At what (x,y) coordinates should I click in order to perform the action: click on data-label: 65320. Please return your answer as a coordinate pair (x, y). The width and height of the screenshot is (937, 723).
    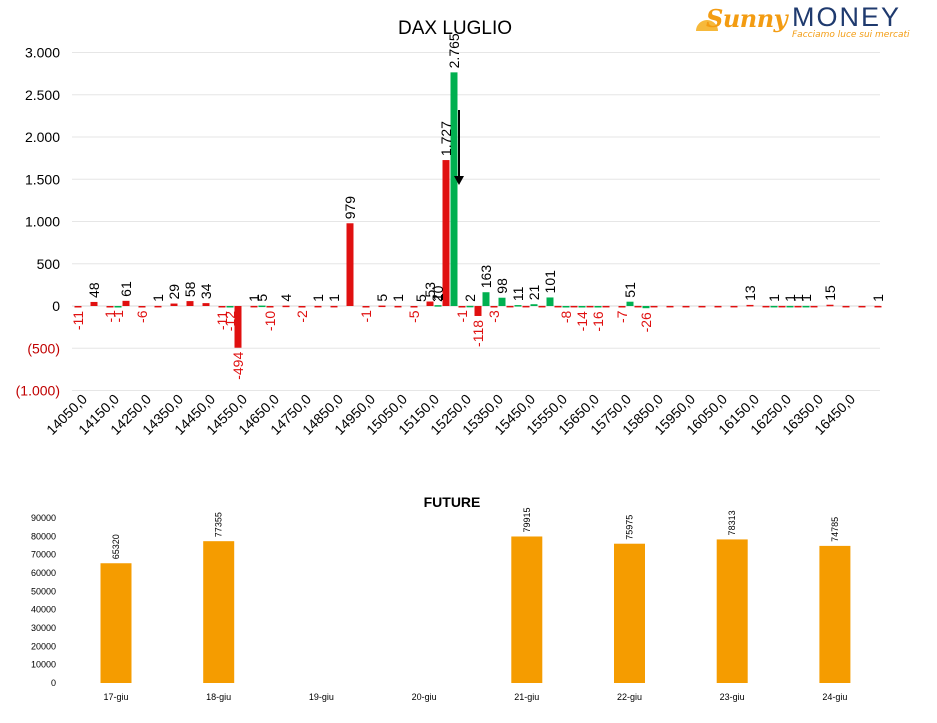
    Looking at the image, I should click on (116, 546).